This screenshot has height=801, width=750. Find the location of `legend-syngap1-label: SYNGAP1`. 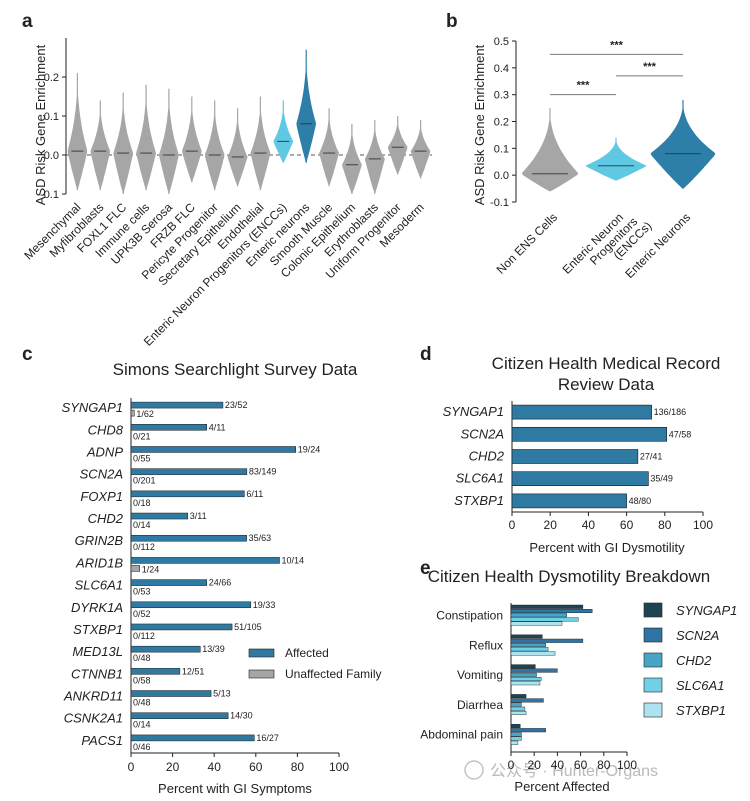

legend-syngap1-label: SYNGAP1 is located at coordinates (706, 610).